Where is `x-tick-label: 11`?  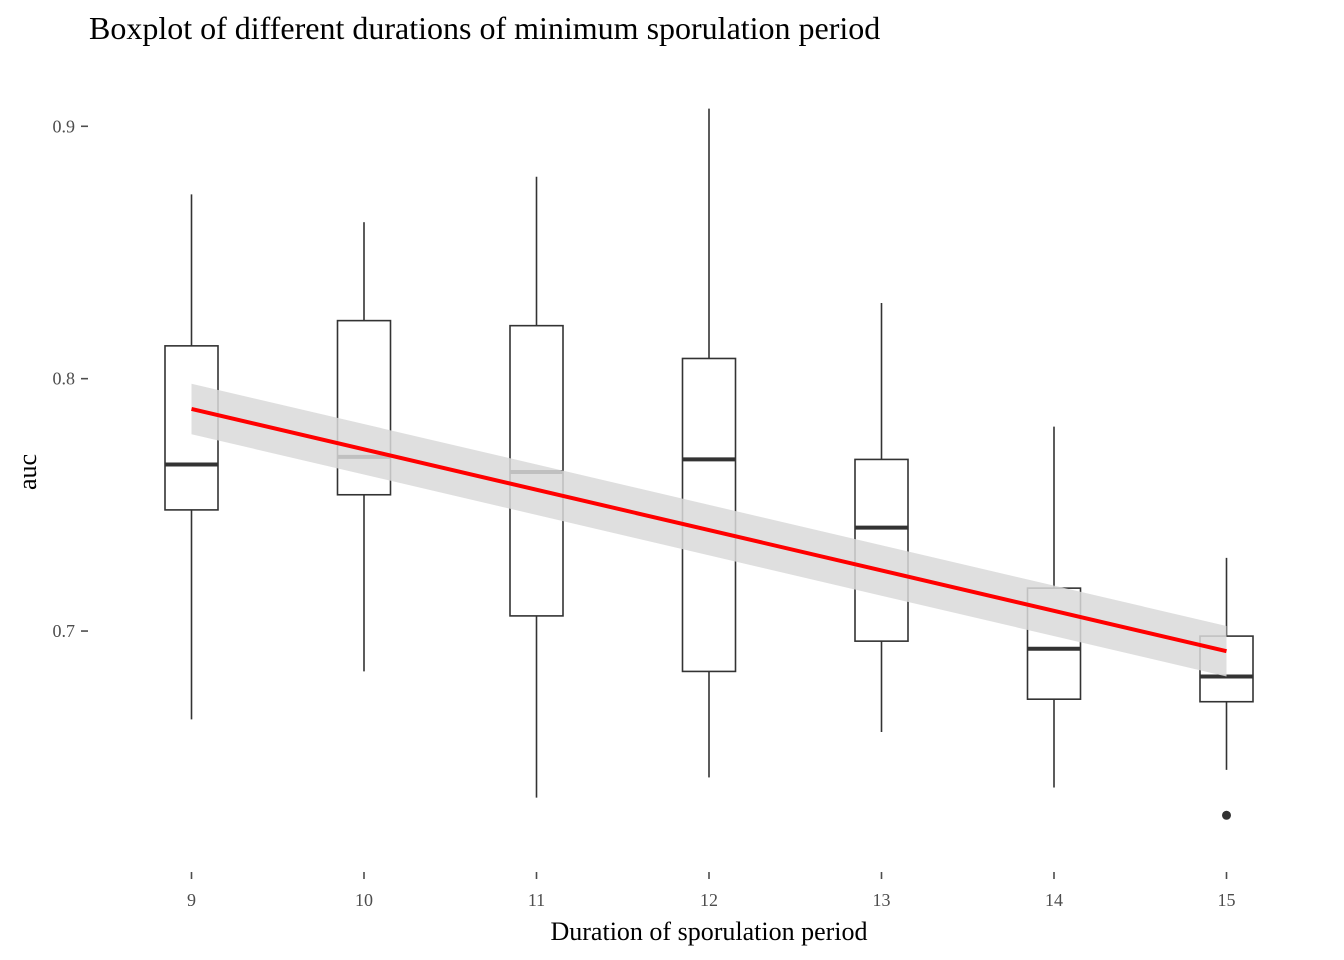 x-tick-label: 11 is located at coordinates (536, 900).